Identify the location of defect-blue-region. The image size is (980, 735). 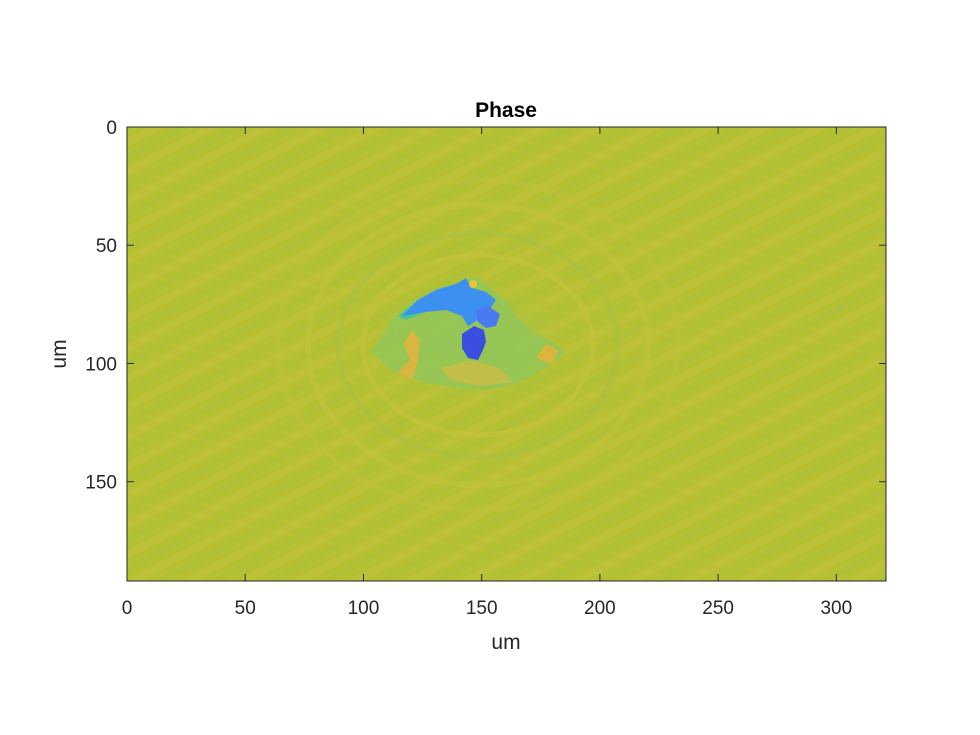
(449, 302).